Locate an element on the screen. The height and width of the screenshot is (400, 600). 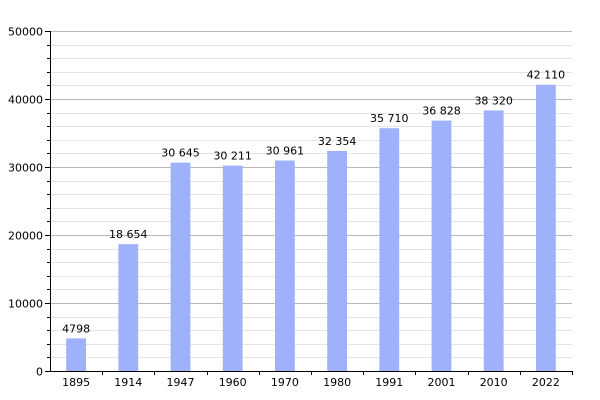
bar-2001 is located at coordinates (441, 245).